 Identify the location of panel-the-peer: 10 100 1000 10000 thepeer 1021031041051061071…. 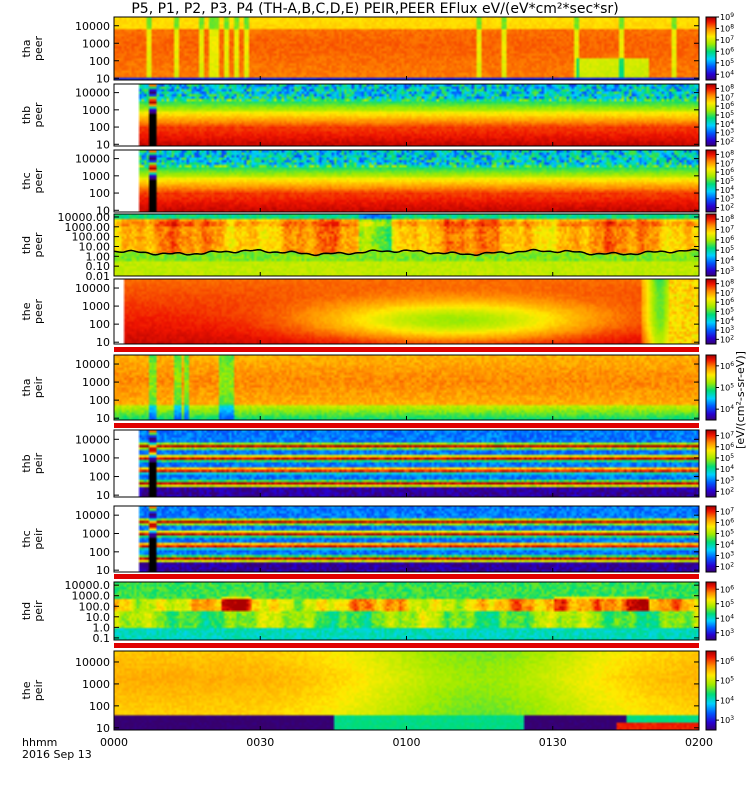
(377, 313).